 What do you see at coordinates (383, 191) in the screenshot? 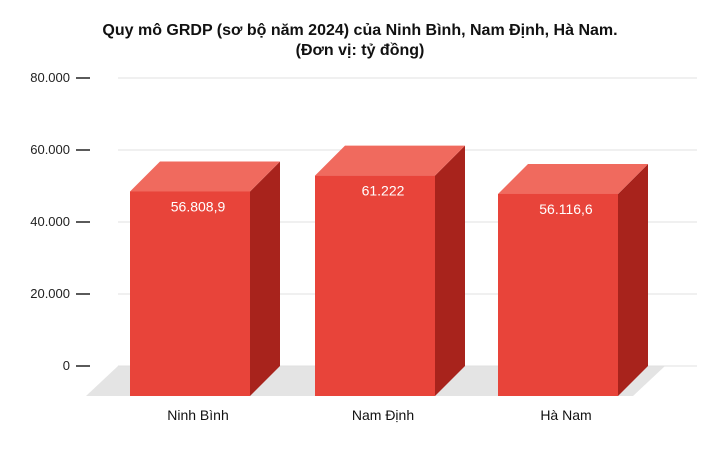
I see `data-label: 61.222` at bounding box center [383, 191].